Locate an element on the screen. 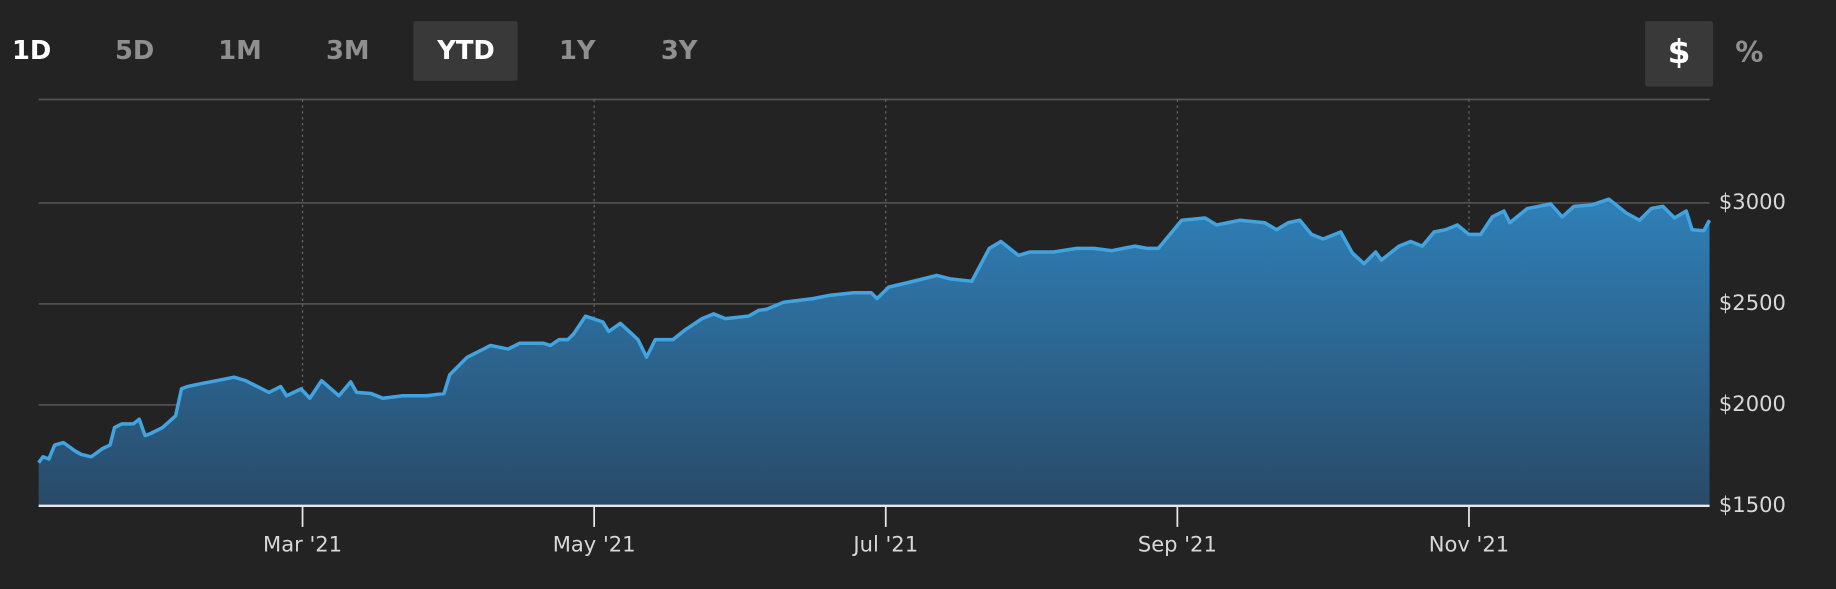 The height and width of the screenshot is (589, 1836). unit-button: $ is located at coordinates (1679, 52).